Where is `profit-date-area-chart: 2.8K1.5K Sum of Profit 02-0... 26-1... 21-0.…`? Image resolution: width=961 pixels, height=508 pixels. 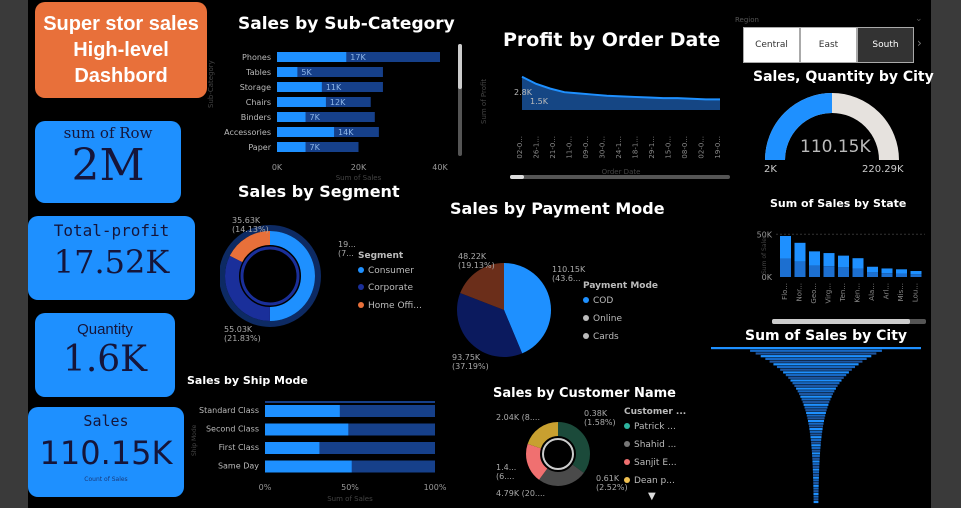
profit-date-area-chart: 2.8K1.5K Sum of Profit 02-0... 26-1... 21-0.… is located at coordinates (609, 122).